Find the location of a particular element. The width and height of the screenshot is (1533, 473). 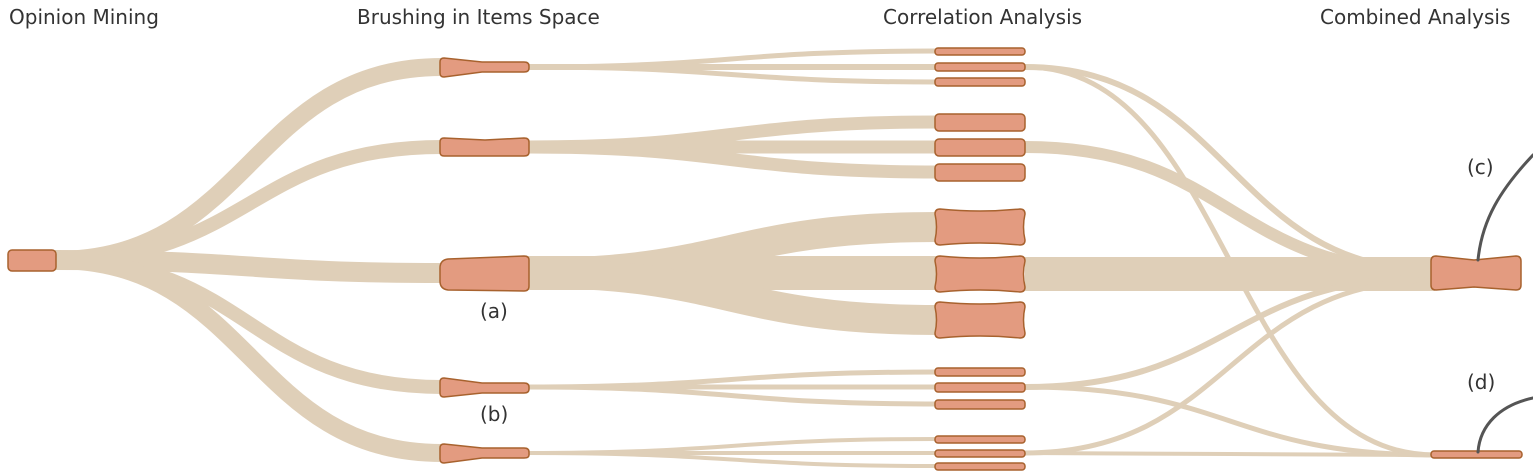

callout-connector-c is located at coordinates (1504, 207).